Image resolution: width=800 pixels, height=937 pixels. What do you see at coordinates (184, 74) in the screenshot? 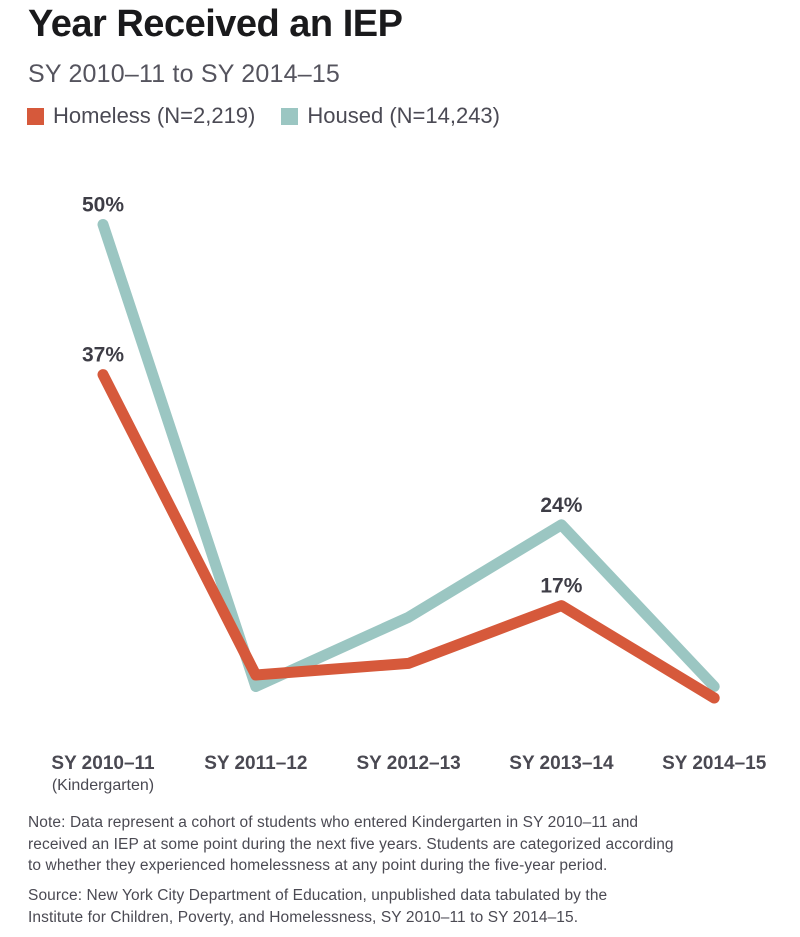
I see `subtitle: SY 2010–11 to SY 2014–15` at bounding box center [184, 74].